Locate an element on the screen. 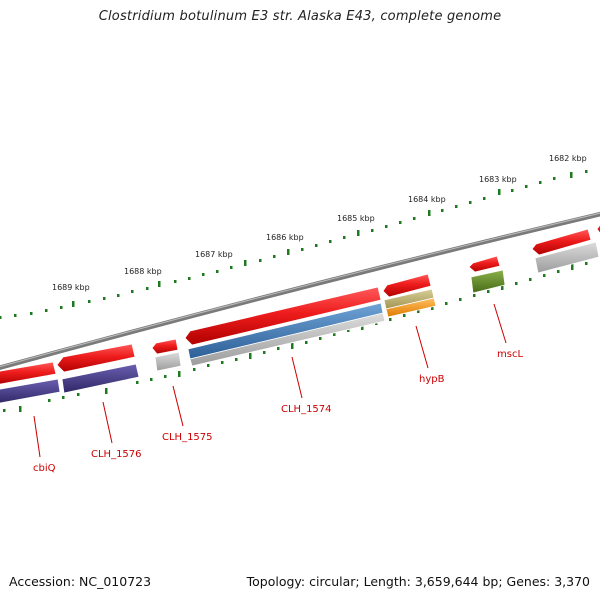  gene-label-CLH-1575: CLH_1575 is located at coordinates (187, 437).